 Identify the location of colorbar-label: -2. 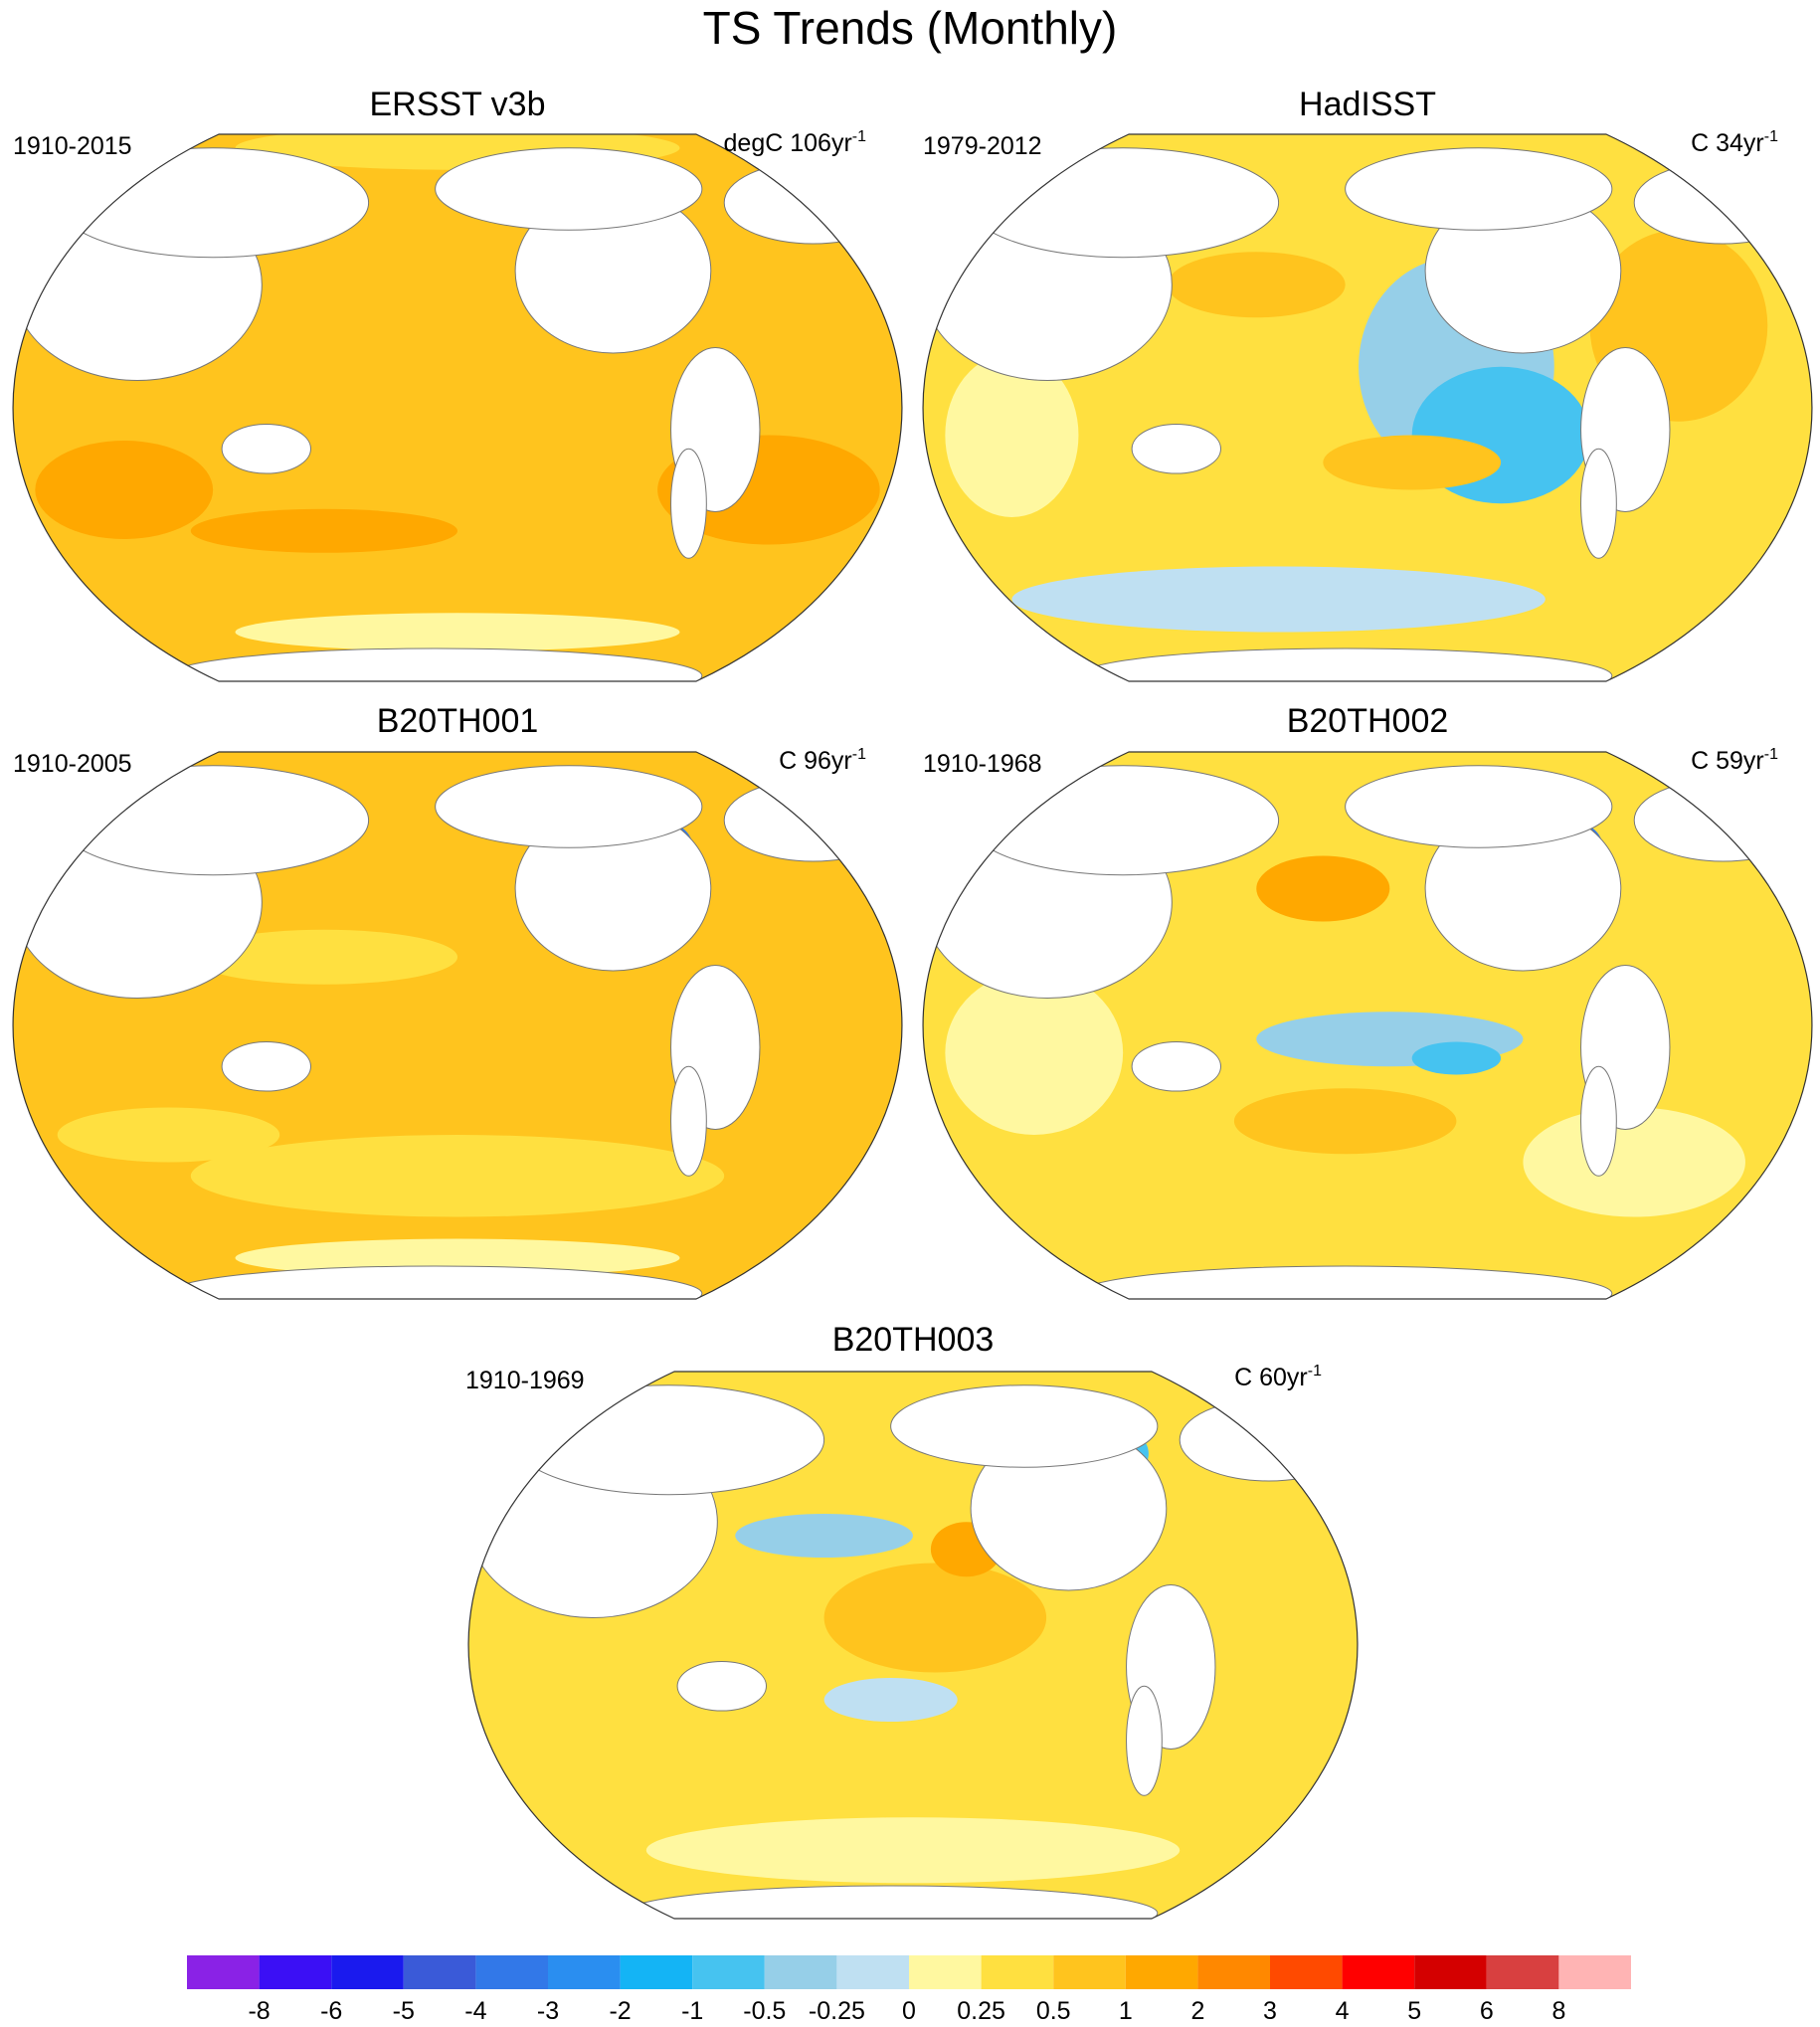
(620, 2011).